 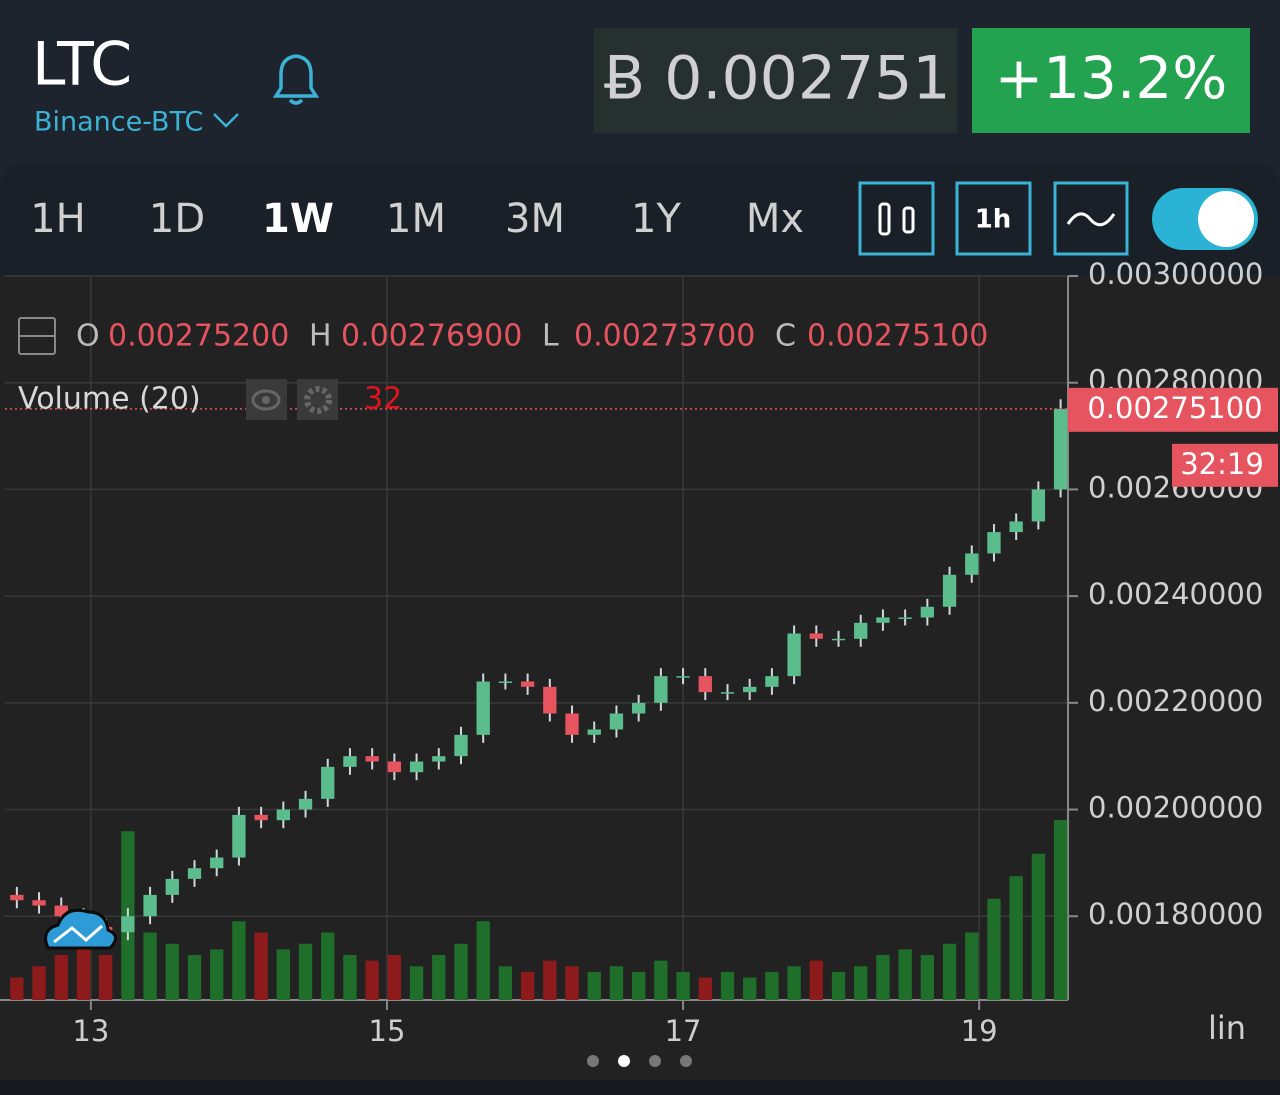 I want to click on exchange-select: Binance-BTC, so click(x=136, y=122).